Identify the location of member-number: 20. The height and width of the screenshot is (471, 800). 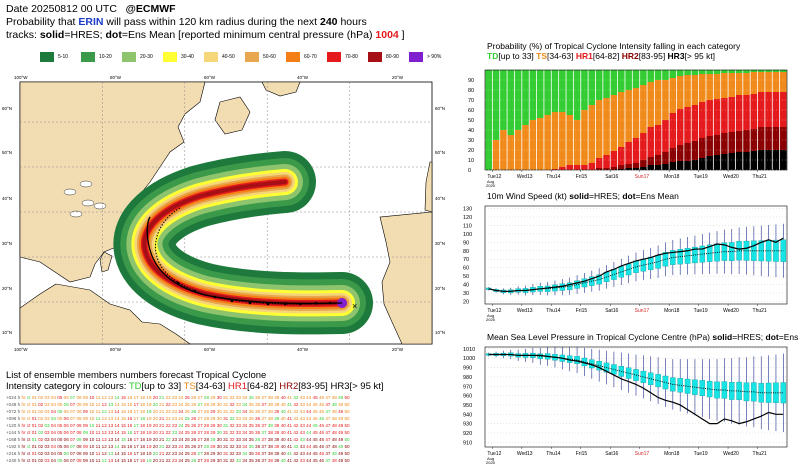
(156, 425).